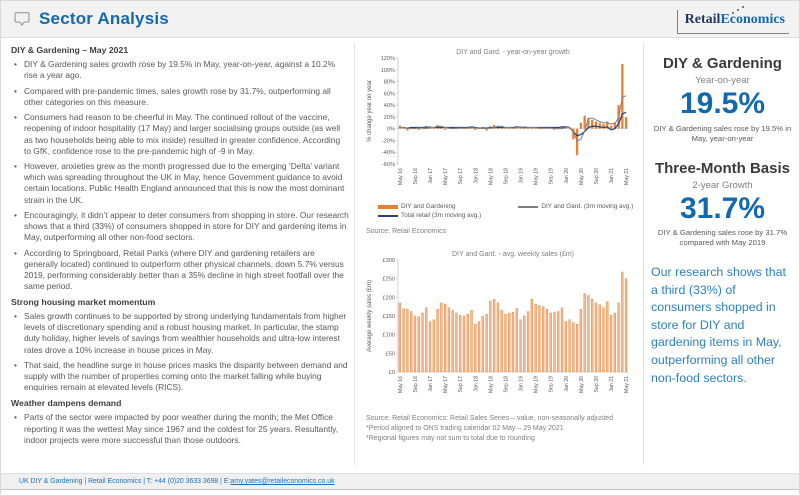  What do you see at coordinates (722, 103) in the screenshot?
I see `stat-value: 19.5%` at bounding box center [722, 103].